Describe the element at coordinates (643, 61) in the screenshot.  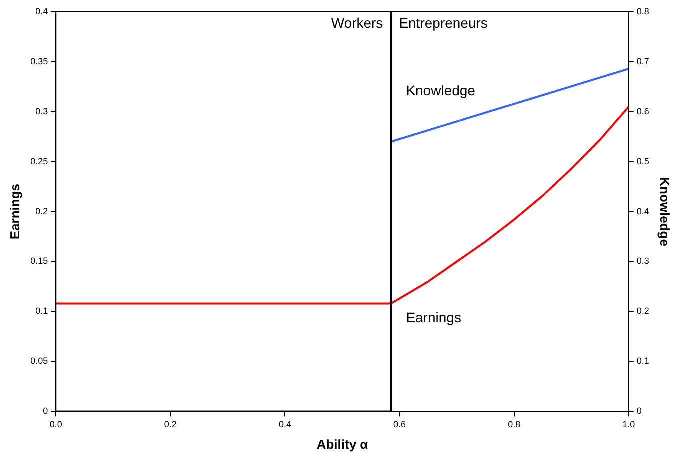
I see `y2-tick-label: 0.7` at that location.